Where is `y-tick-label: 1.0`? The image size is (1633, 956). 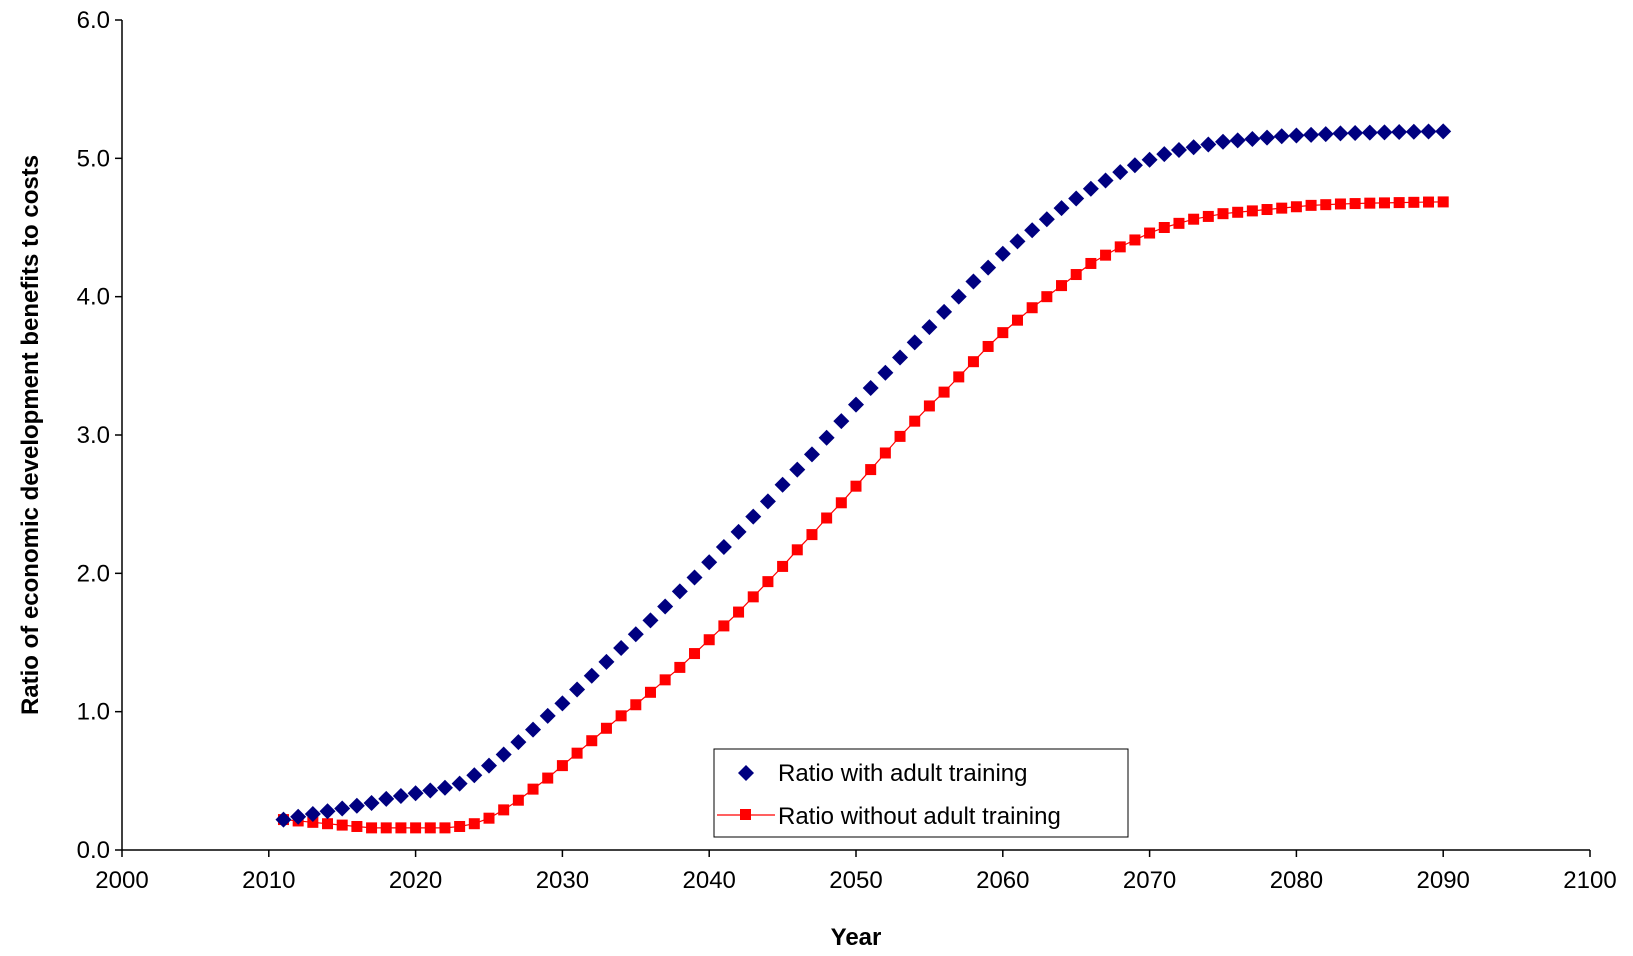
y-tick-label: 1.0 is located at coordinates (93, 712).